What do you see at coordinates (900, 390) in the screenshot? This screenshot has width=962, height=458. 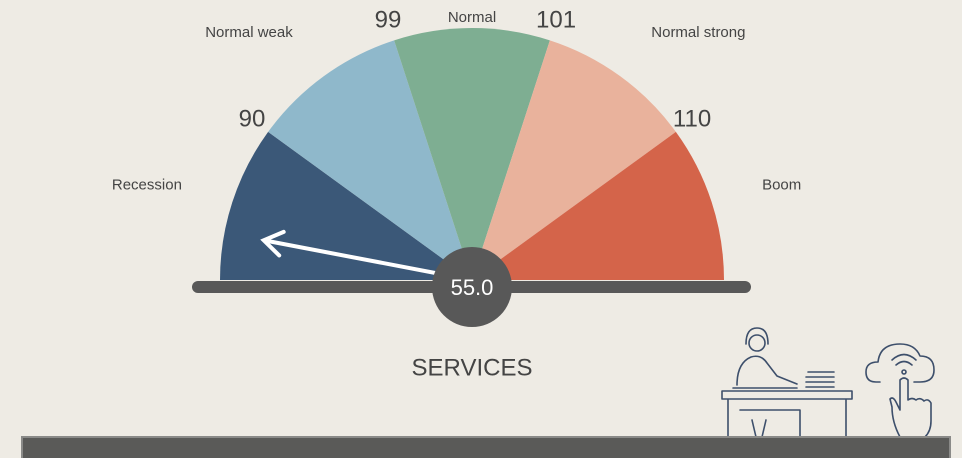 I see `cloud-touch-icon` at bounding box center [900, 390].